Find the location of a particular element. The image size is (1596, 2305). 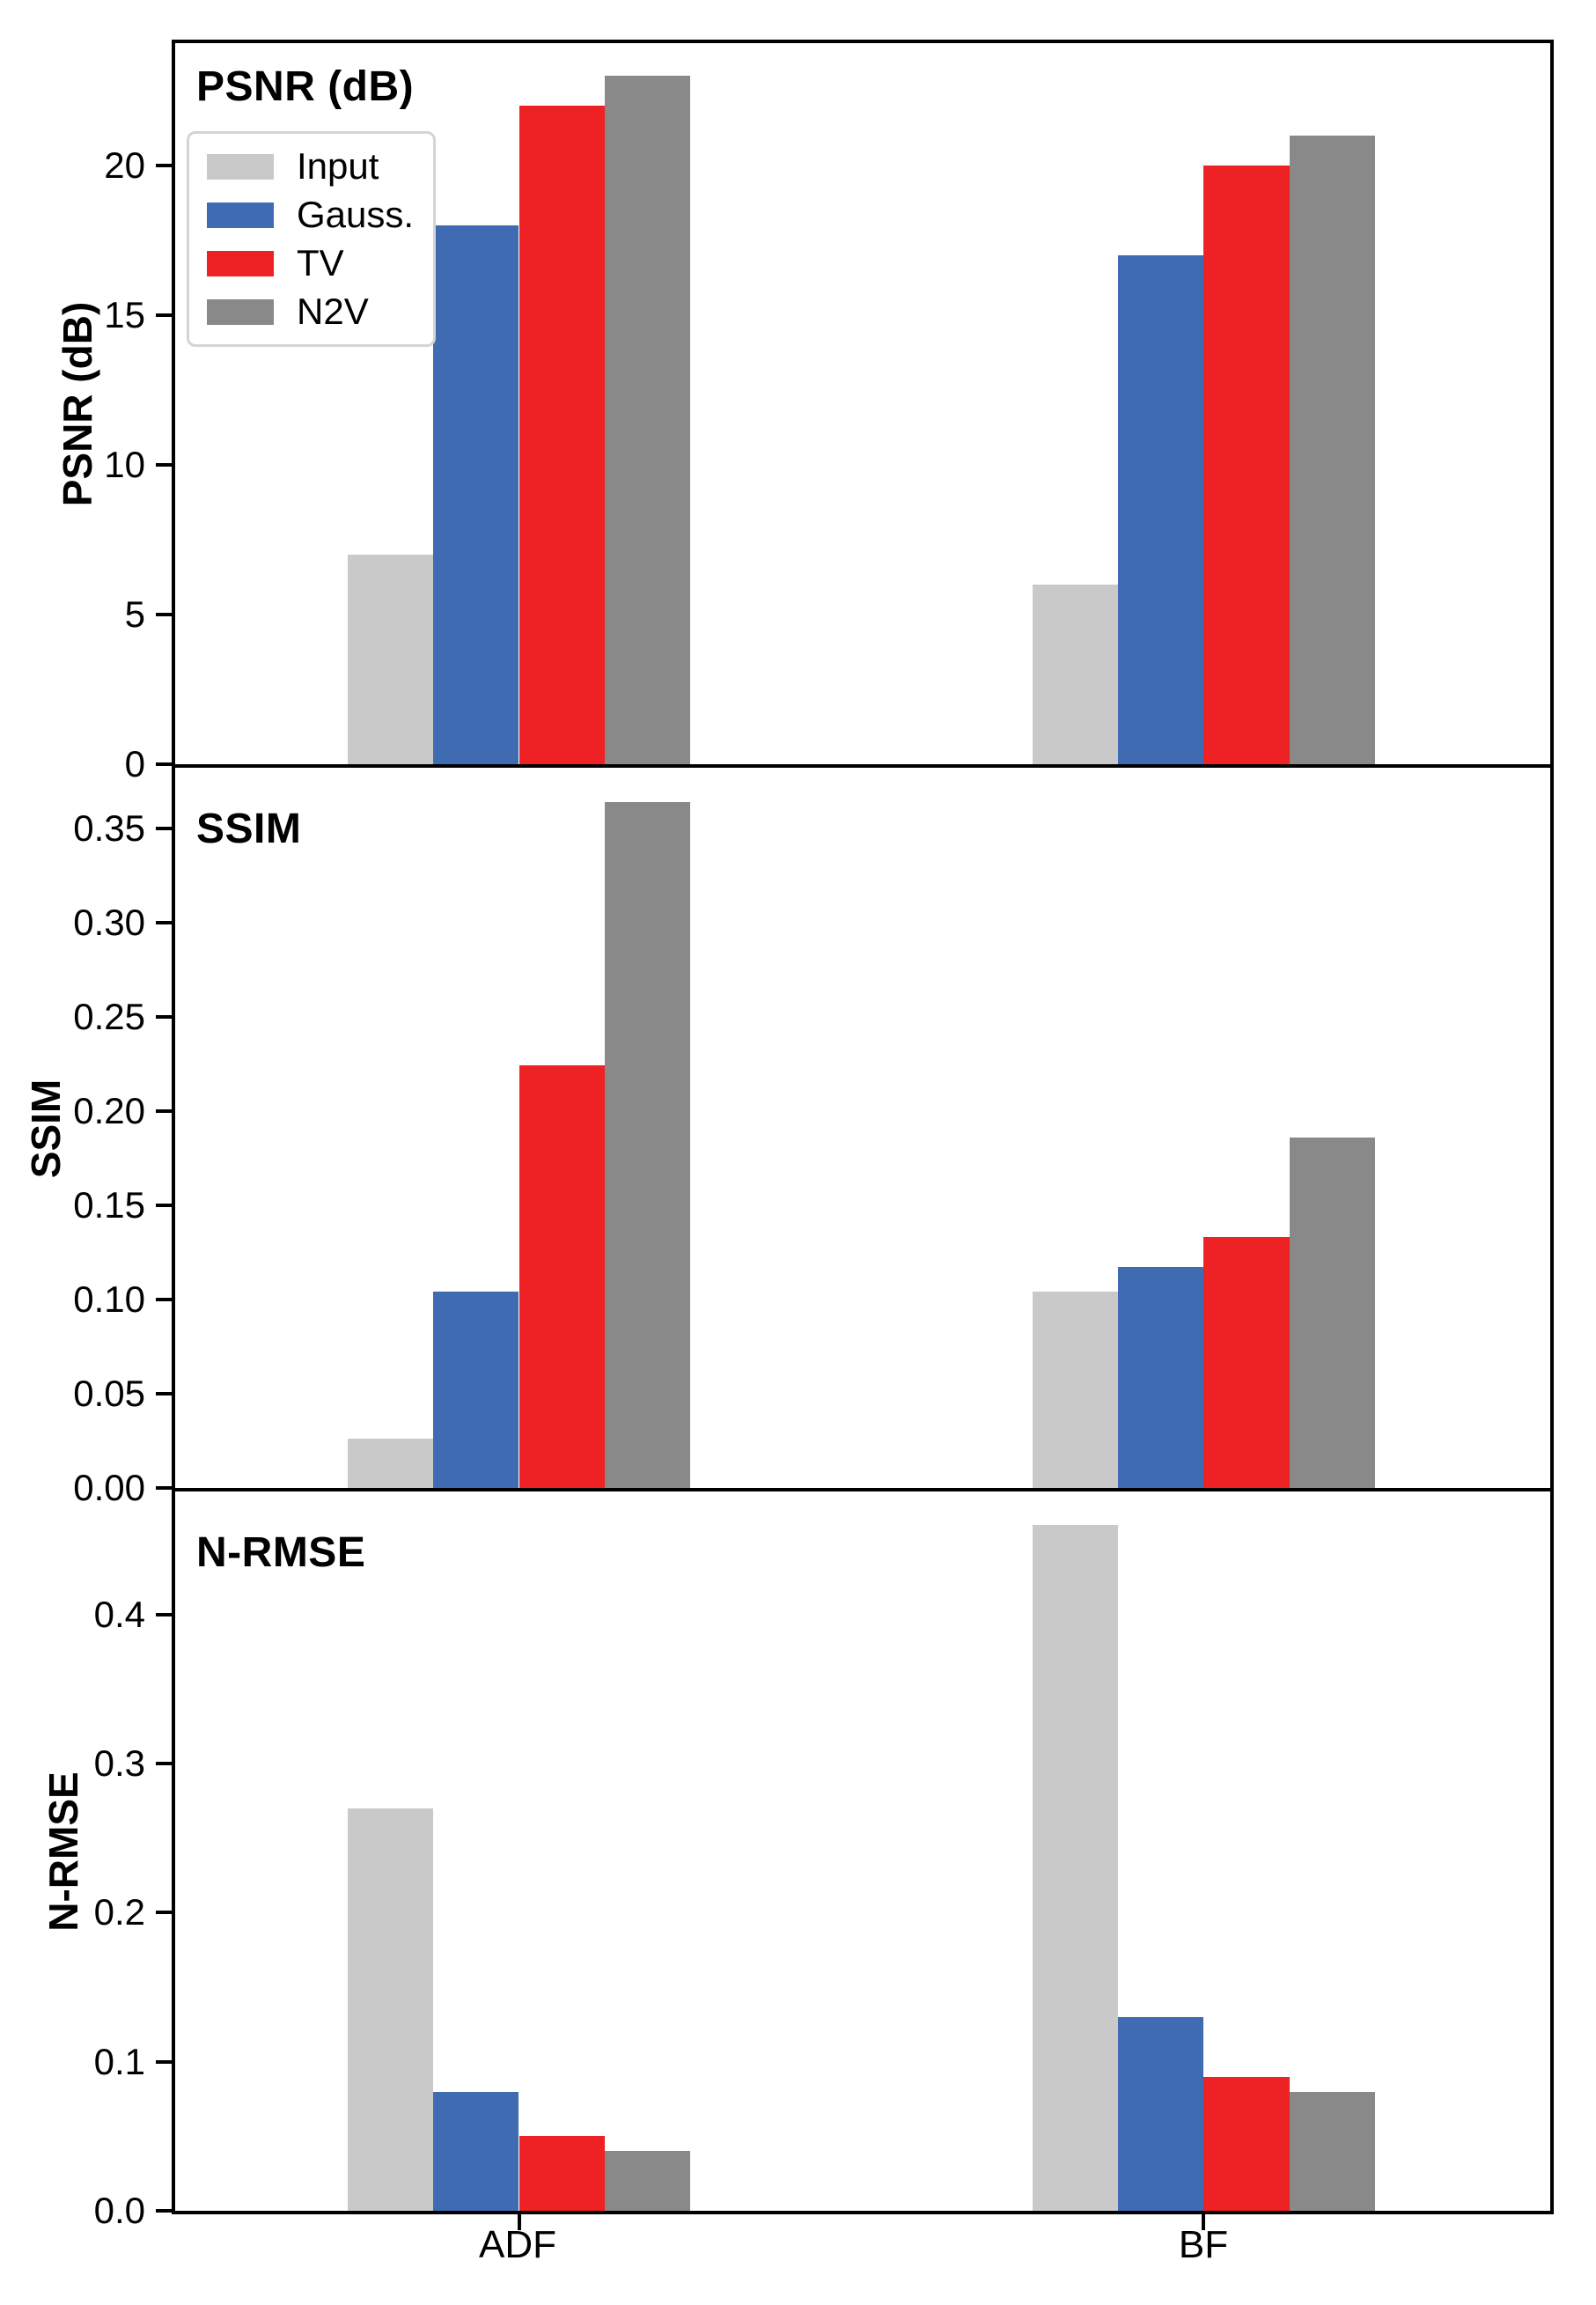

y-axis-label-nrmse: N-RMSE is located at coordinates (63, 1851).